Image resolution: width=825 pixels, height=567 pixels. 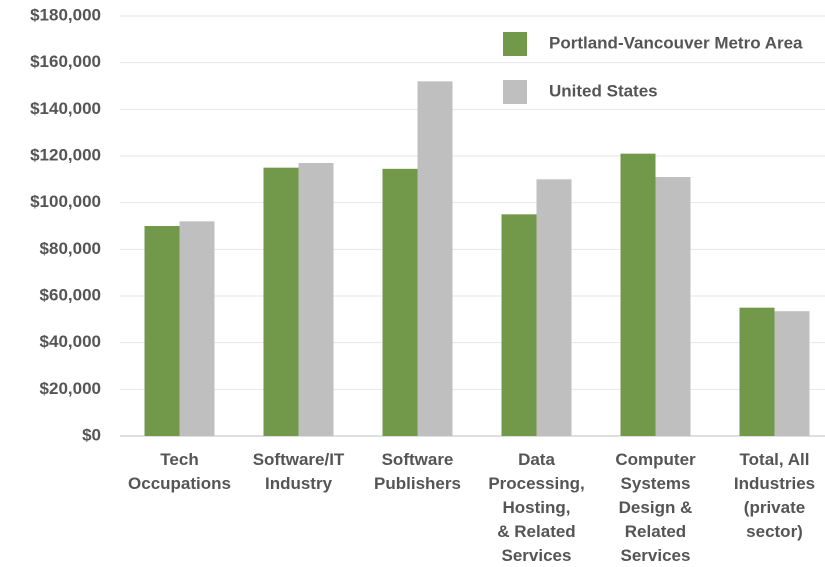 What do you see at coordinates (65, 201) in the screenshot?
I see `y-tick-label: $100,000` at bounding box center [65, 201].